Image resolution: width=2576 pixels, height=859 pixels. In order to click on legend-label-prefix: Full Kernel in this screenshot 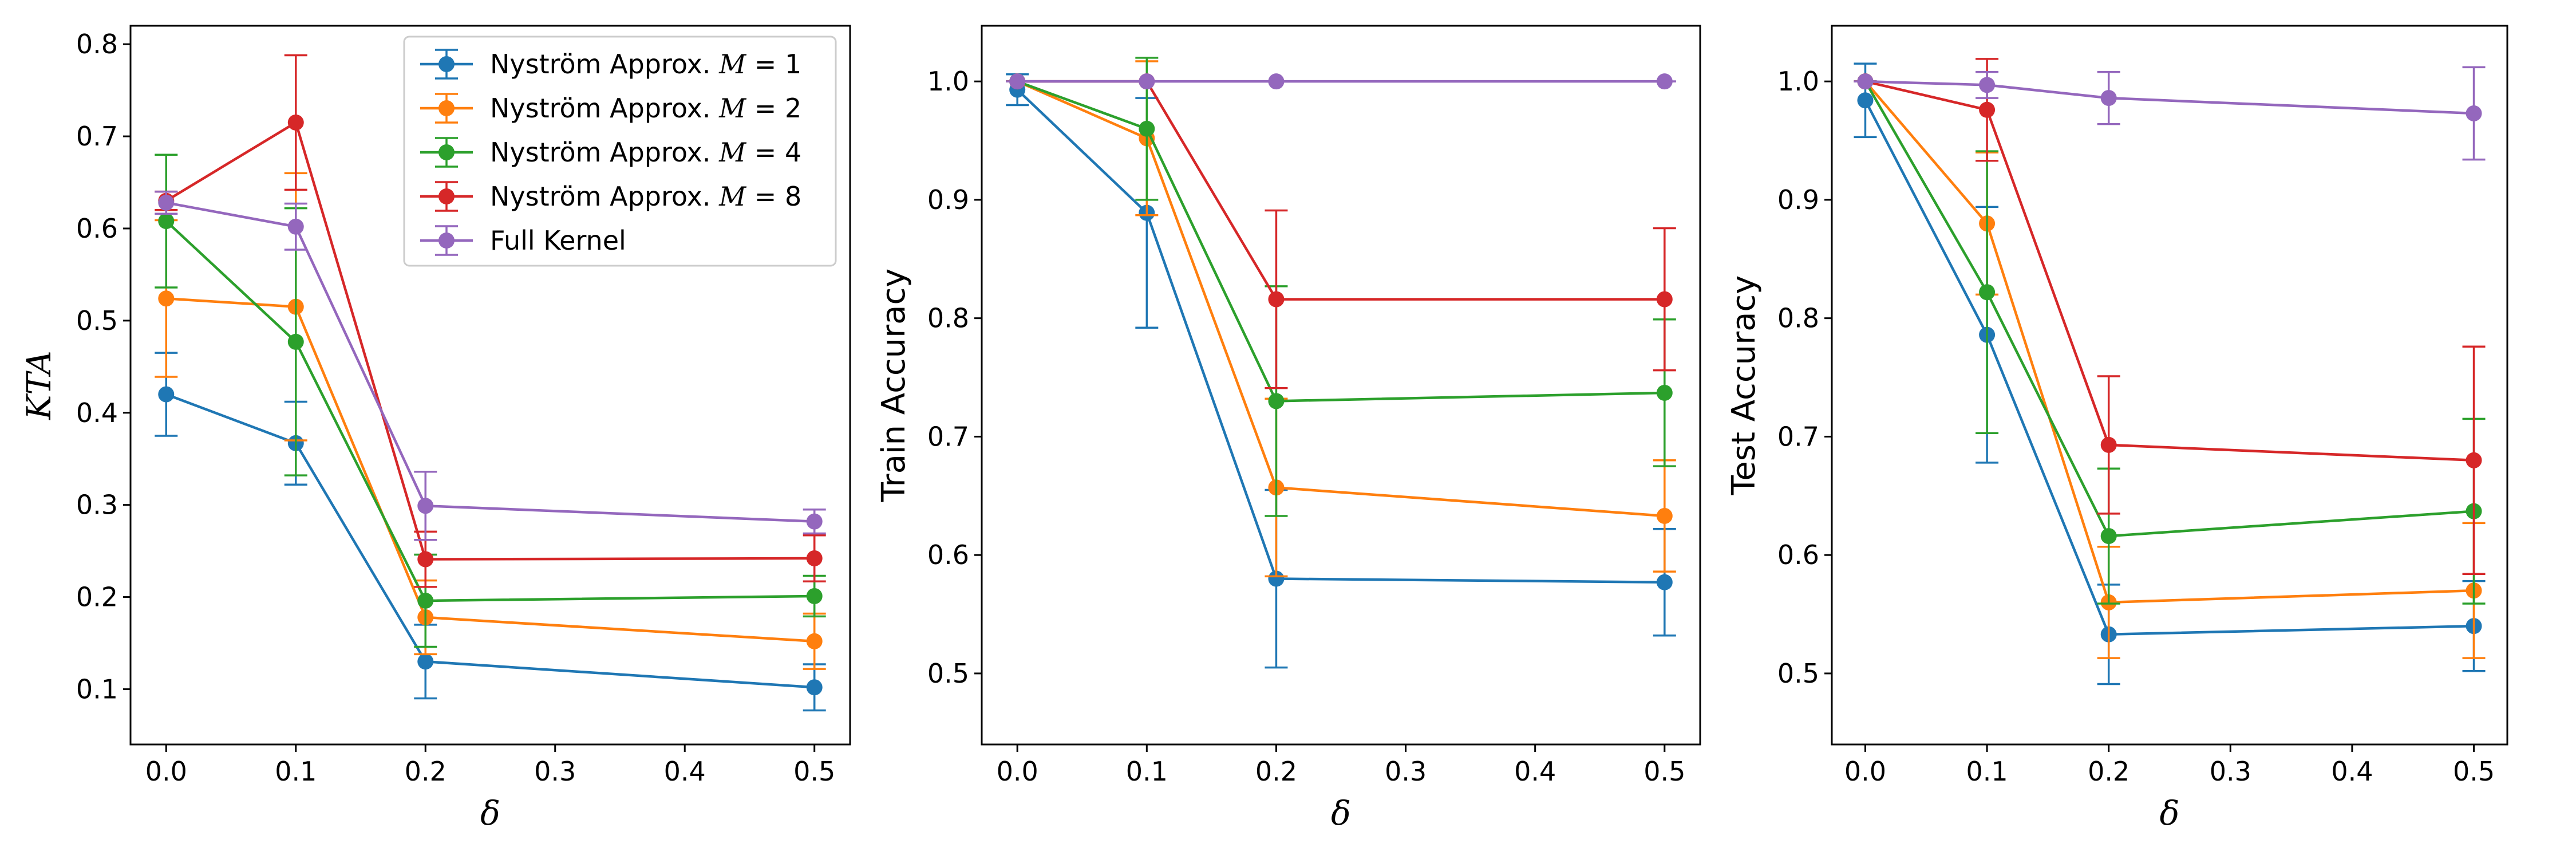, I will do `click(558, 240)`.